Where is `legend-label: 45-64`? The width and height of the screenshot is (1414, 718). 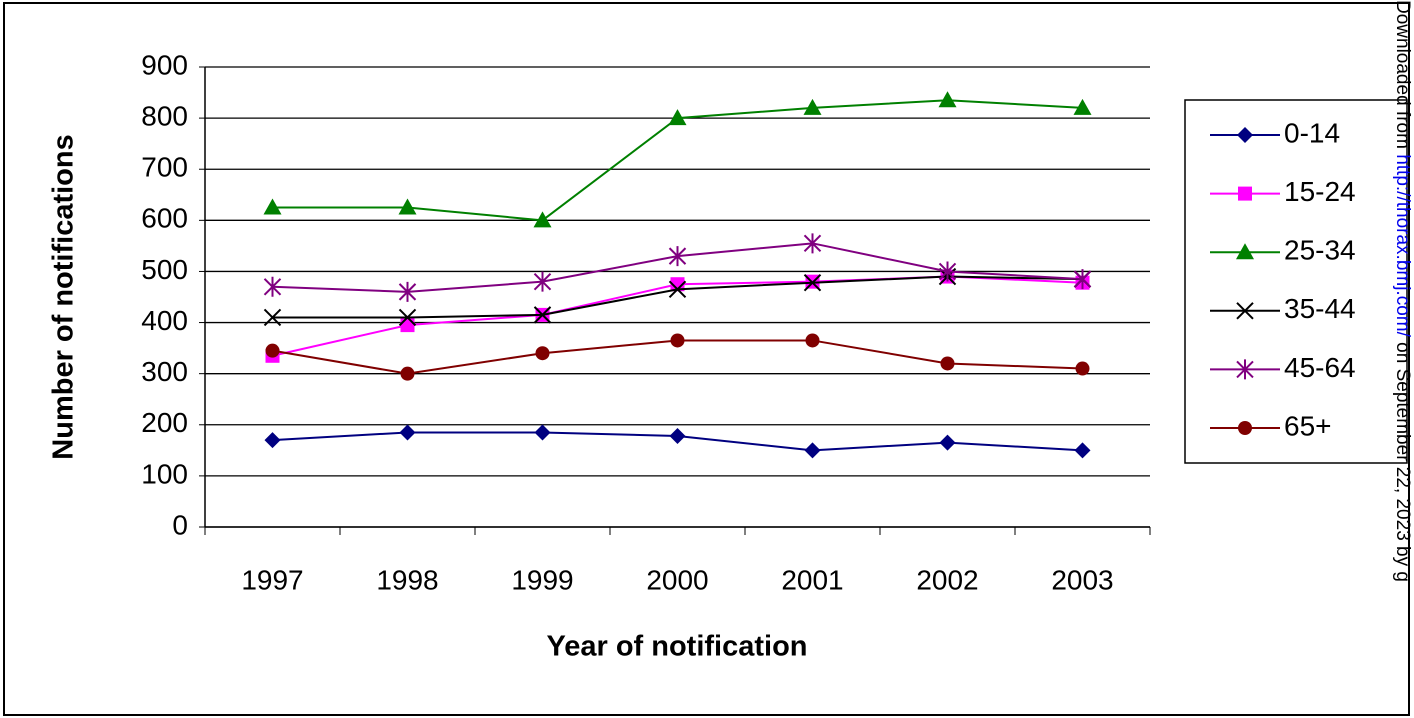 legend-label: 45-64 is located at coordinates (1320, 367).